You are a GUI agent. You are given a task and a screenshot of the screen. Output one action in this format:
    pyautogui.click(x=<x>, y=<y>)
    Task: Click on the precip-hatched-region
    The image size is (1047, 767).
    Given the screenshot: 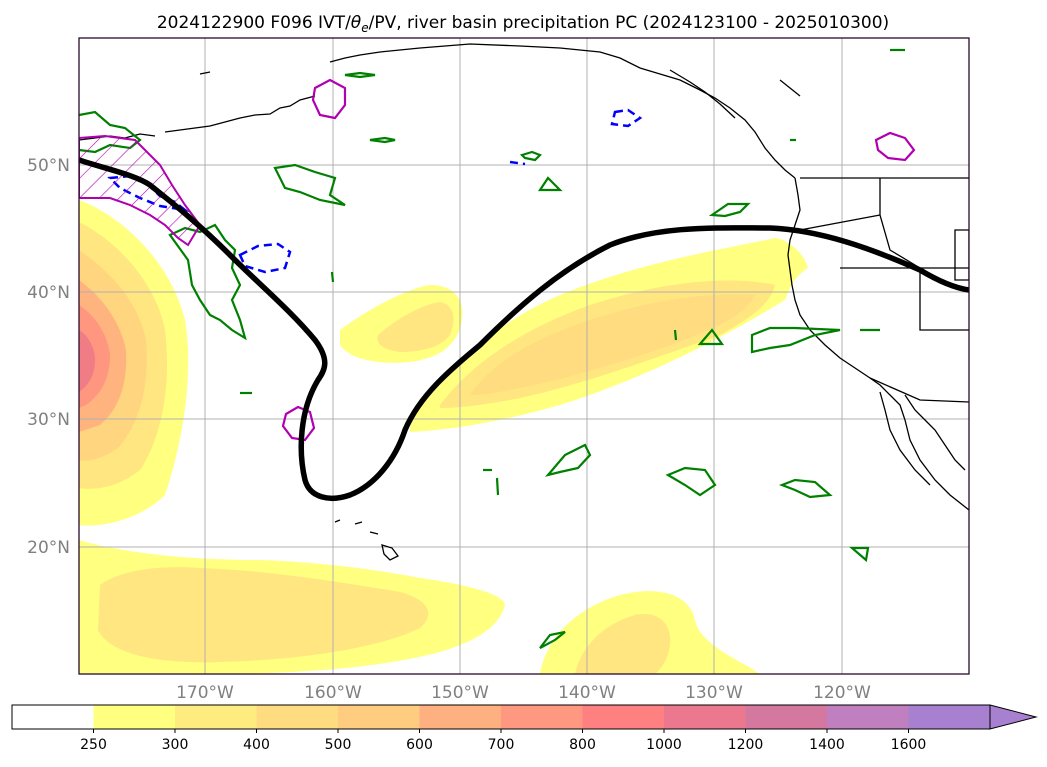 What is the action you would take?
    pyautogui.click(x=140, y=190)
    